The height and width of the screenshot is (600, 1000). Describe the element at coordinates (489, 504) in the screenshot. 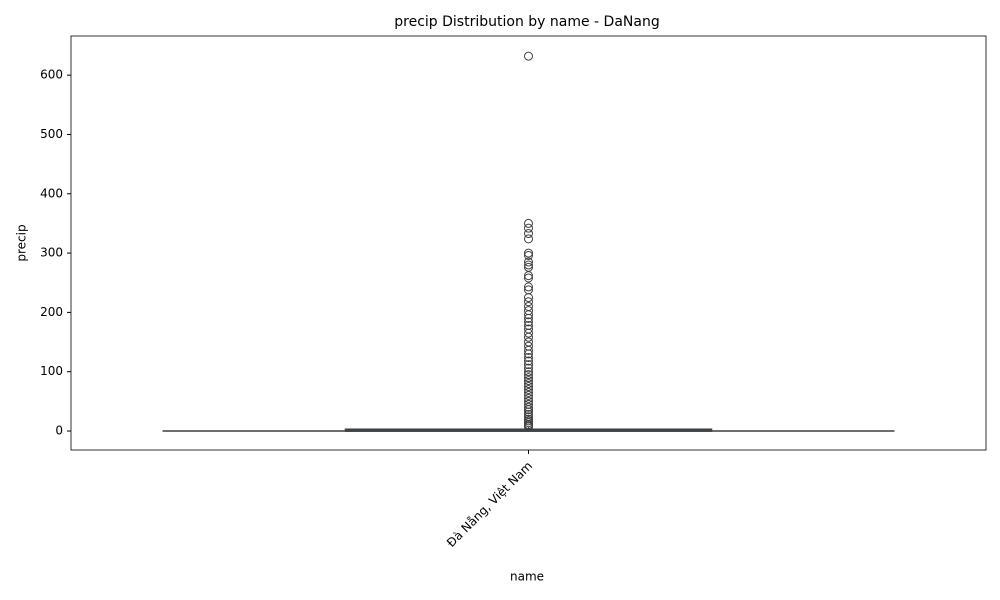

I see `x-tick-label: Đà Nẵng, Việt Nam` at that location.